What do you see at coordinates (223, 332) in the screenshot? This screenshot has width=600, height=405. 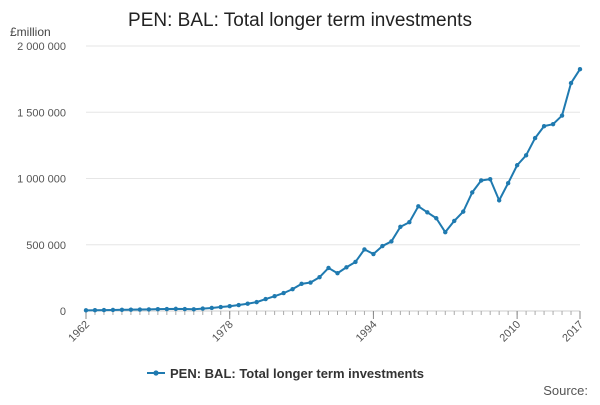 I see `x-tick-label: 1978` at bounding box center [223, 332].